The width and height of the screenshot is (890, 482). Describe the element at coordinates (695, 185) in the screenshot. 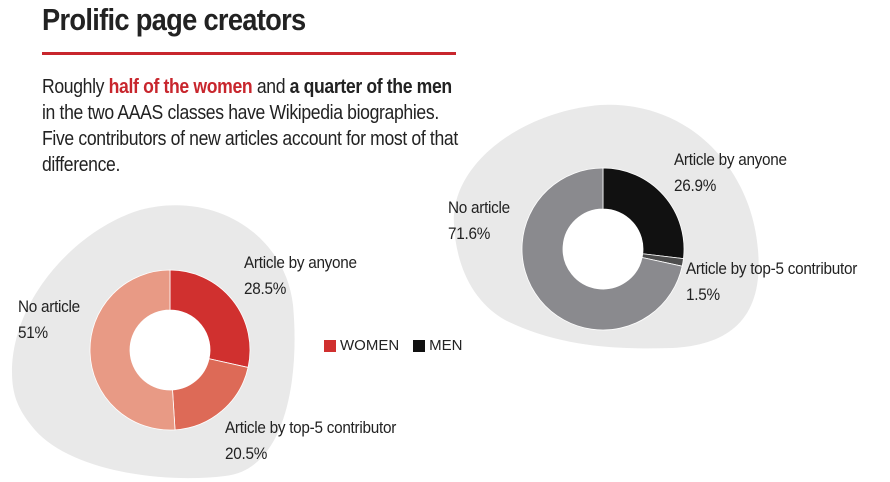

I see `men-label-anyone-value: 26.9%` at that location.